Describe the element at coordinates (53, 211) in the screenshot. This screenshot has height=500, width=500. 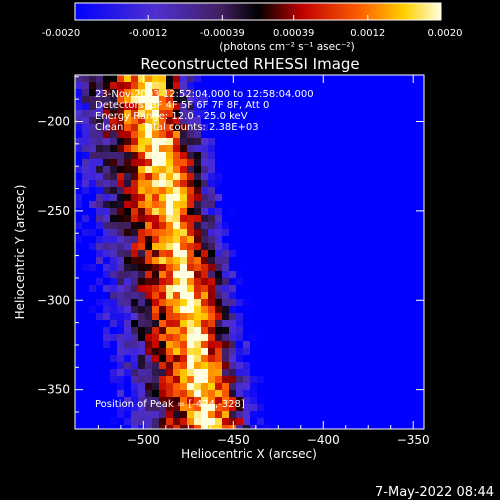
I see `y-tick-label: −250` at that location.